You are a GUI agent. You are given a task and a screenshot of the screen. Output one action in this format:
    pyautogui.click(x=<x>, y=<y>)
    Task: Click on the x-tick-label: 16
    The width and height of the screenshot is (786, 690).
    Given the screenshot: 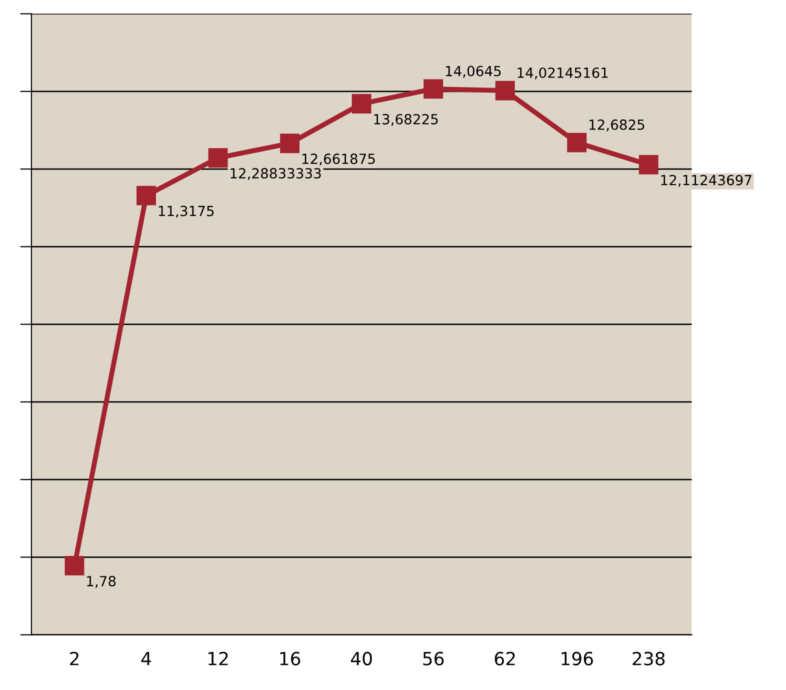 What is the action you would take?
    pyautogui.click(x=290, y=659)
    